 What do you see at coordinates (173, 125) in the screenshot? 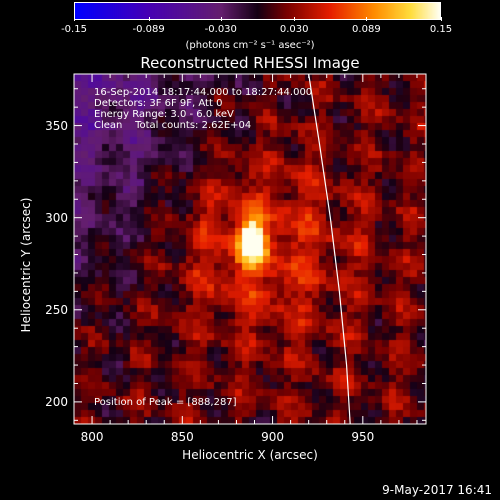
I see `clean-counts-text: Clean Total counts: 2.62E+04` at bounding box center [173, 125].